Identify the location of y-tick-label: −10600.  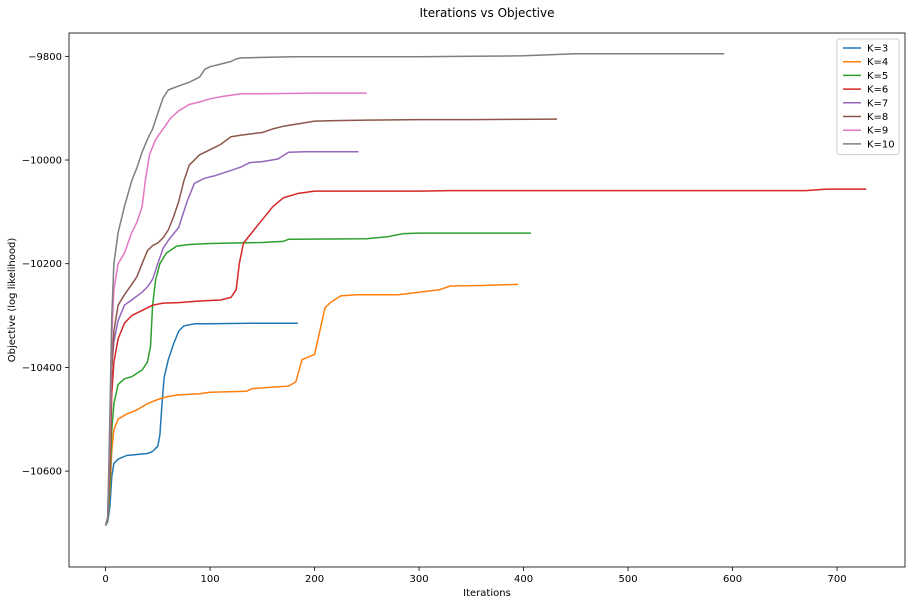
(42, 472).